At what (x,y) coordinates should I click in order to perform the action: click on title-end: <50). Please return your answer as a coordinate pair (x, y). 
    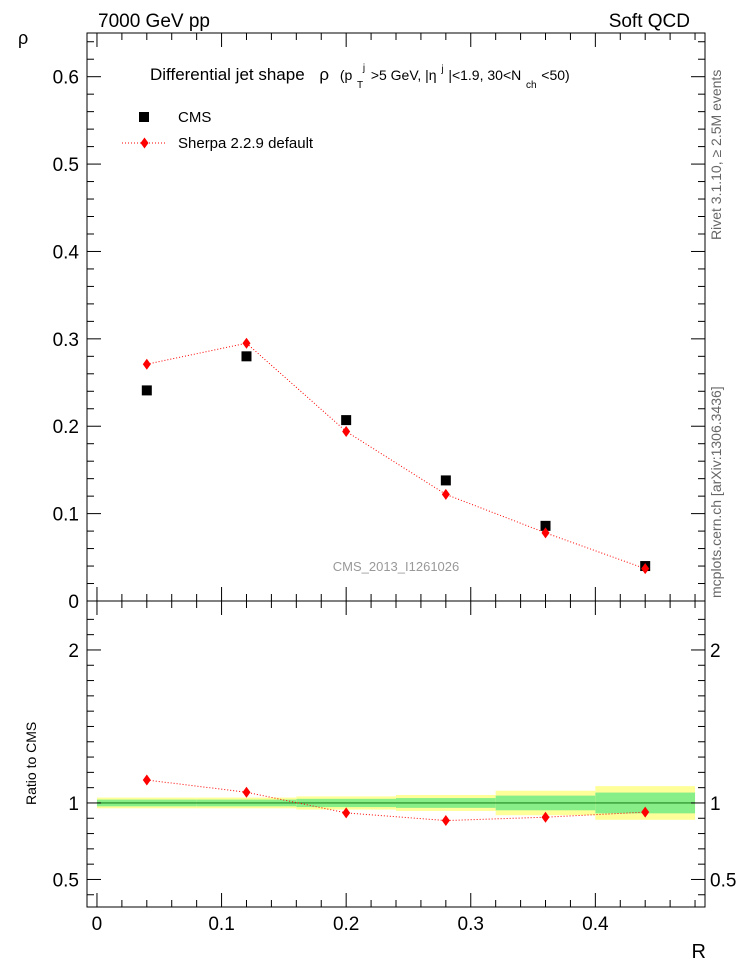
    Looking at the image, I should click on (555, 75).